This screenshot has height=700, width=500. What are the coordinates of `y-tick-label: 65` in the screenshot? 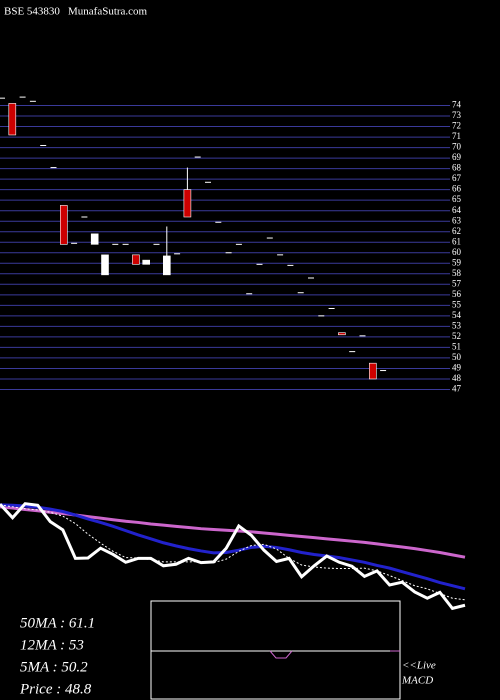 It's located at (457, 199).